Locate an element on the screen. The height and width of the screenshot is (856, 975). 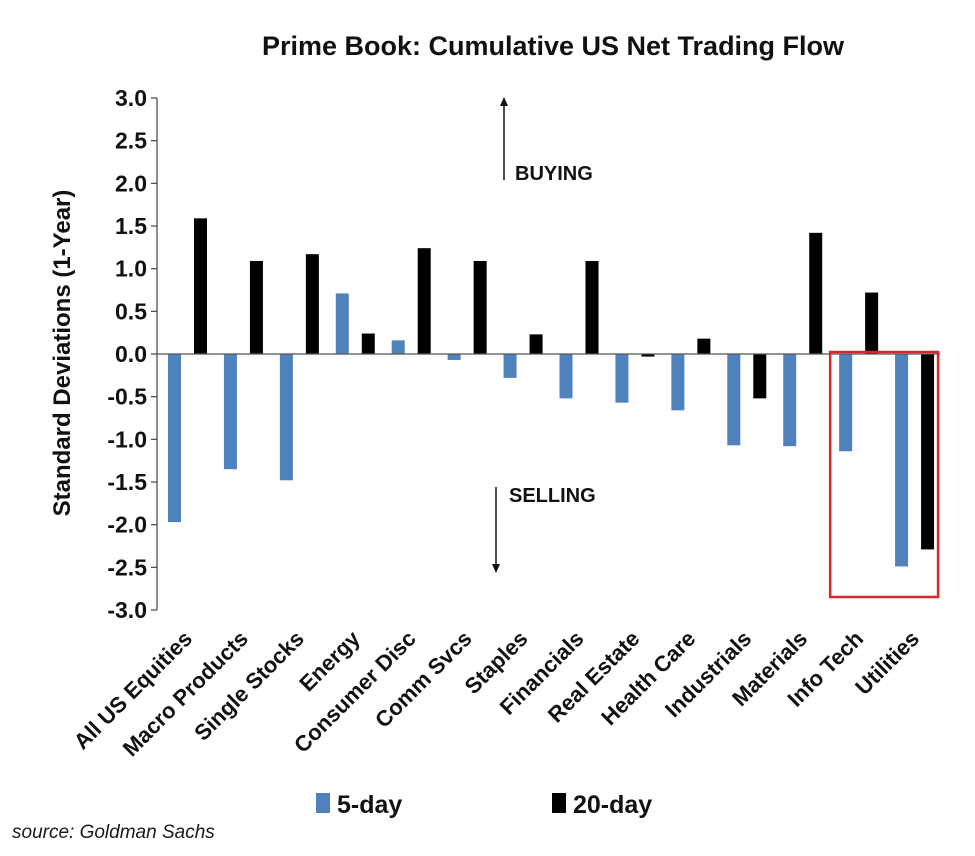
bar-20day-materials is located at coordinates (816, 293).